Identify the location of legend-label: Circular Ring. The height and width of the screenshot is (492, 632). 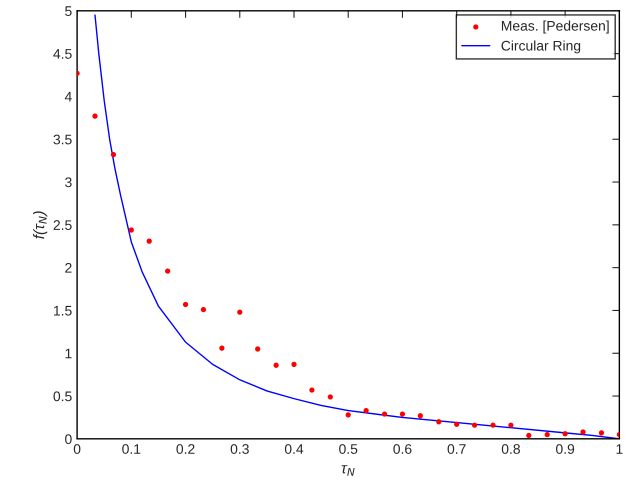
(541, 47).